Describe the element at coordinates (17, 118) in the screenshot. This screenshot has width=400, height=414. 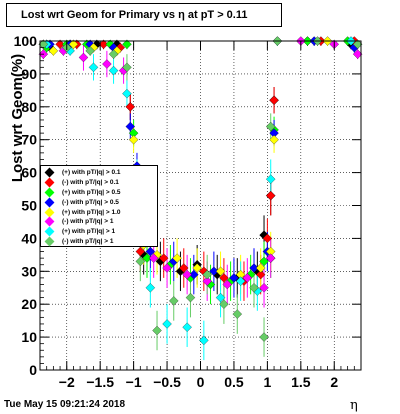
I see `y-axis-label: Lost wrt Geom(%)` at that location.